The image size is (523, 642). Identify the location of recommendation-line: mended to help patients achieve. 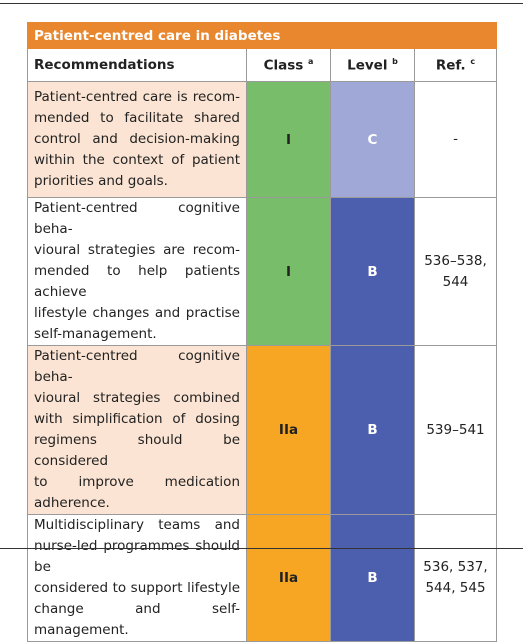
(137, 281).